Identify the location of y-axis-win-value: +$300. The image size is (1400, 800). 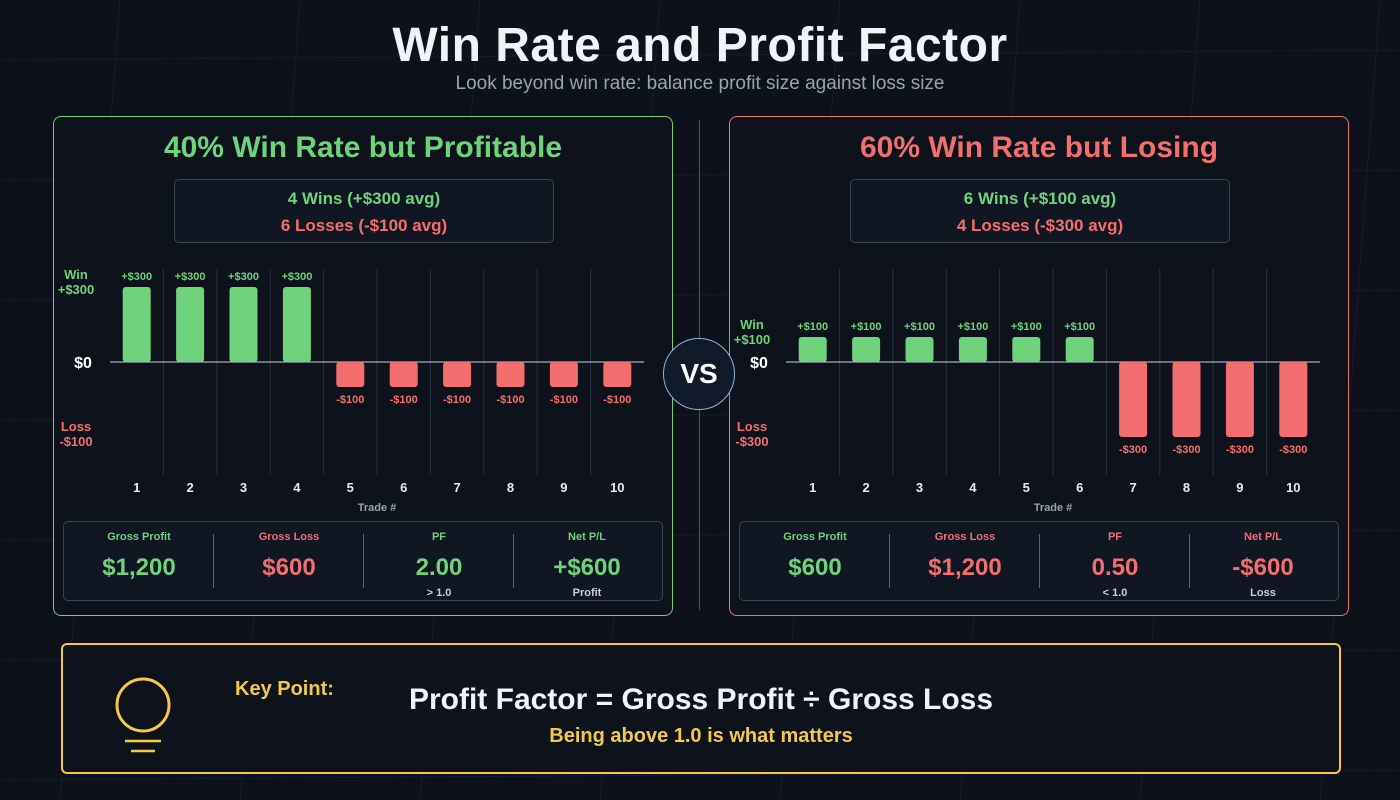
(76, 289).